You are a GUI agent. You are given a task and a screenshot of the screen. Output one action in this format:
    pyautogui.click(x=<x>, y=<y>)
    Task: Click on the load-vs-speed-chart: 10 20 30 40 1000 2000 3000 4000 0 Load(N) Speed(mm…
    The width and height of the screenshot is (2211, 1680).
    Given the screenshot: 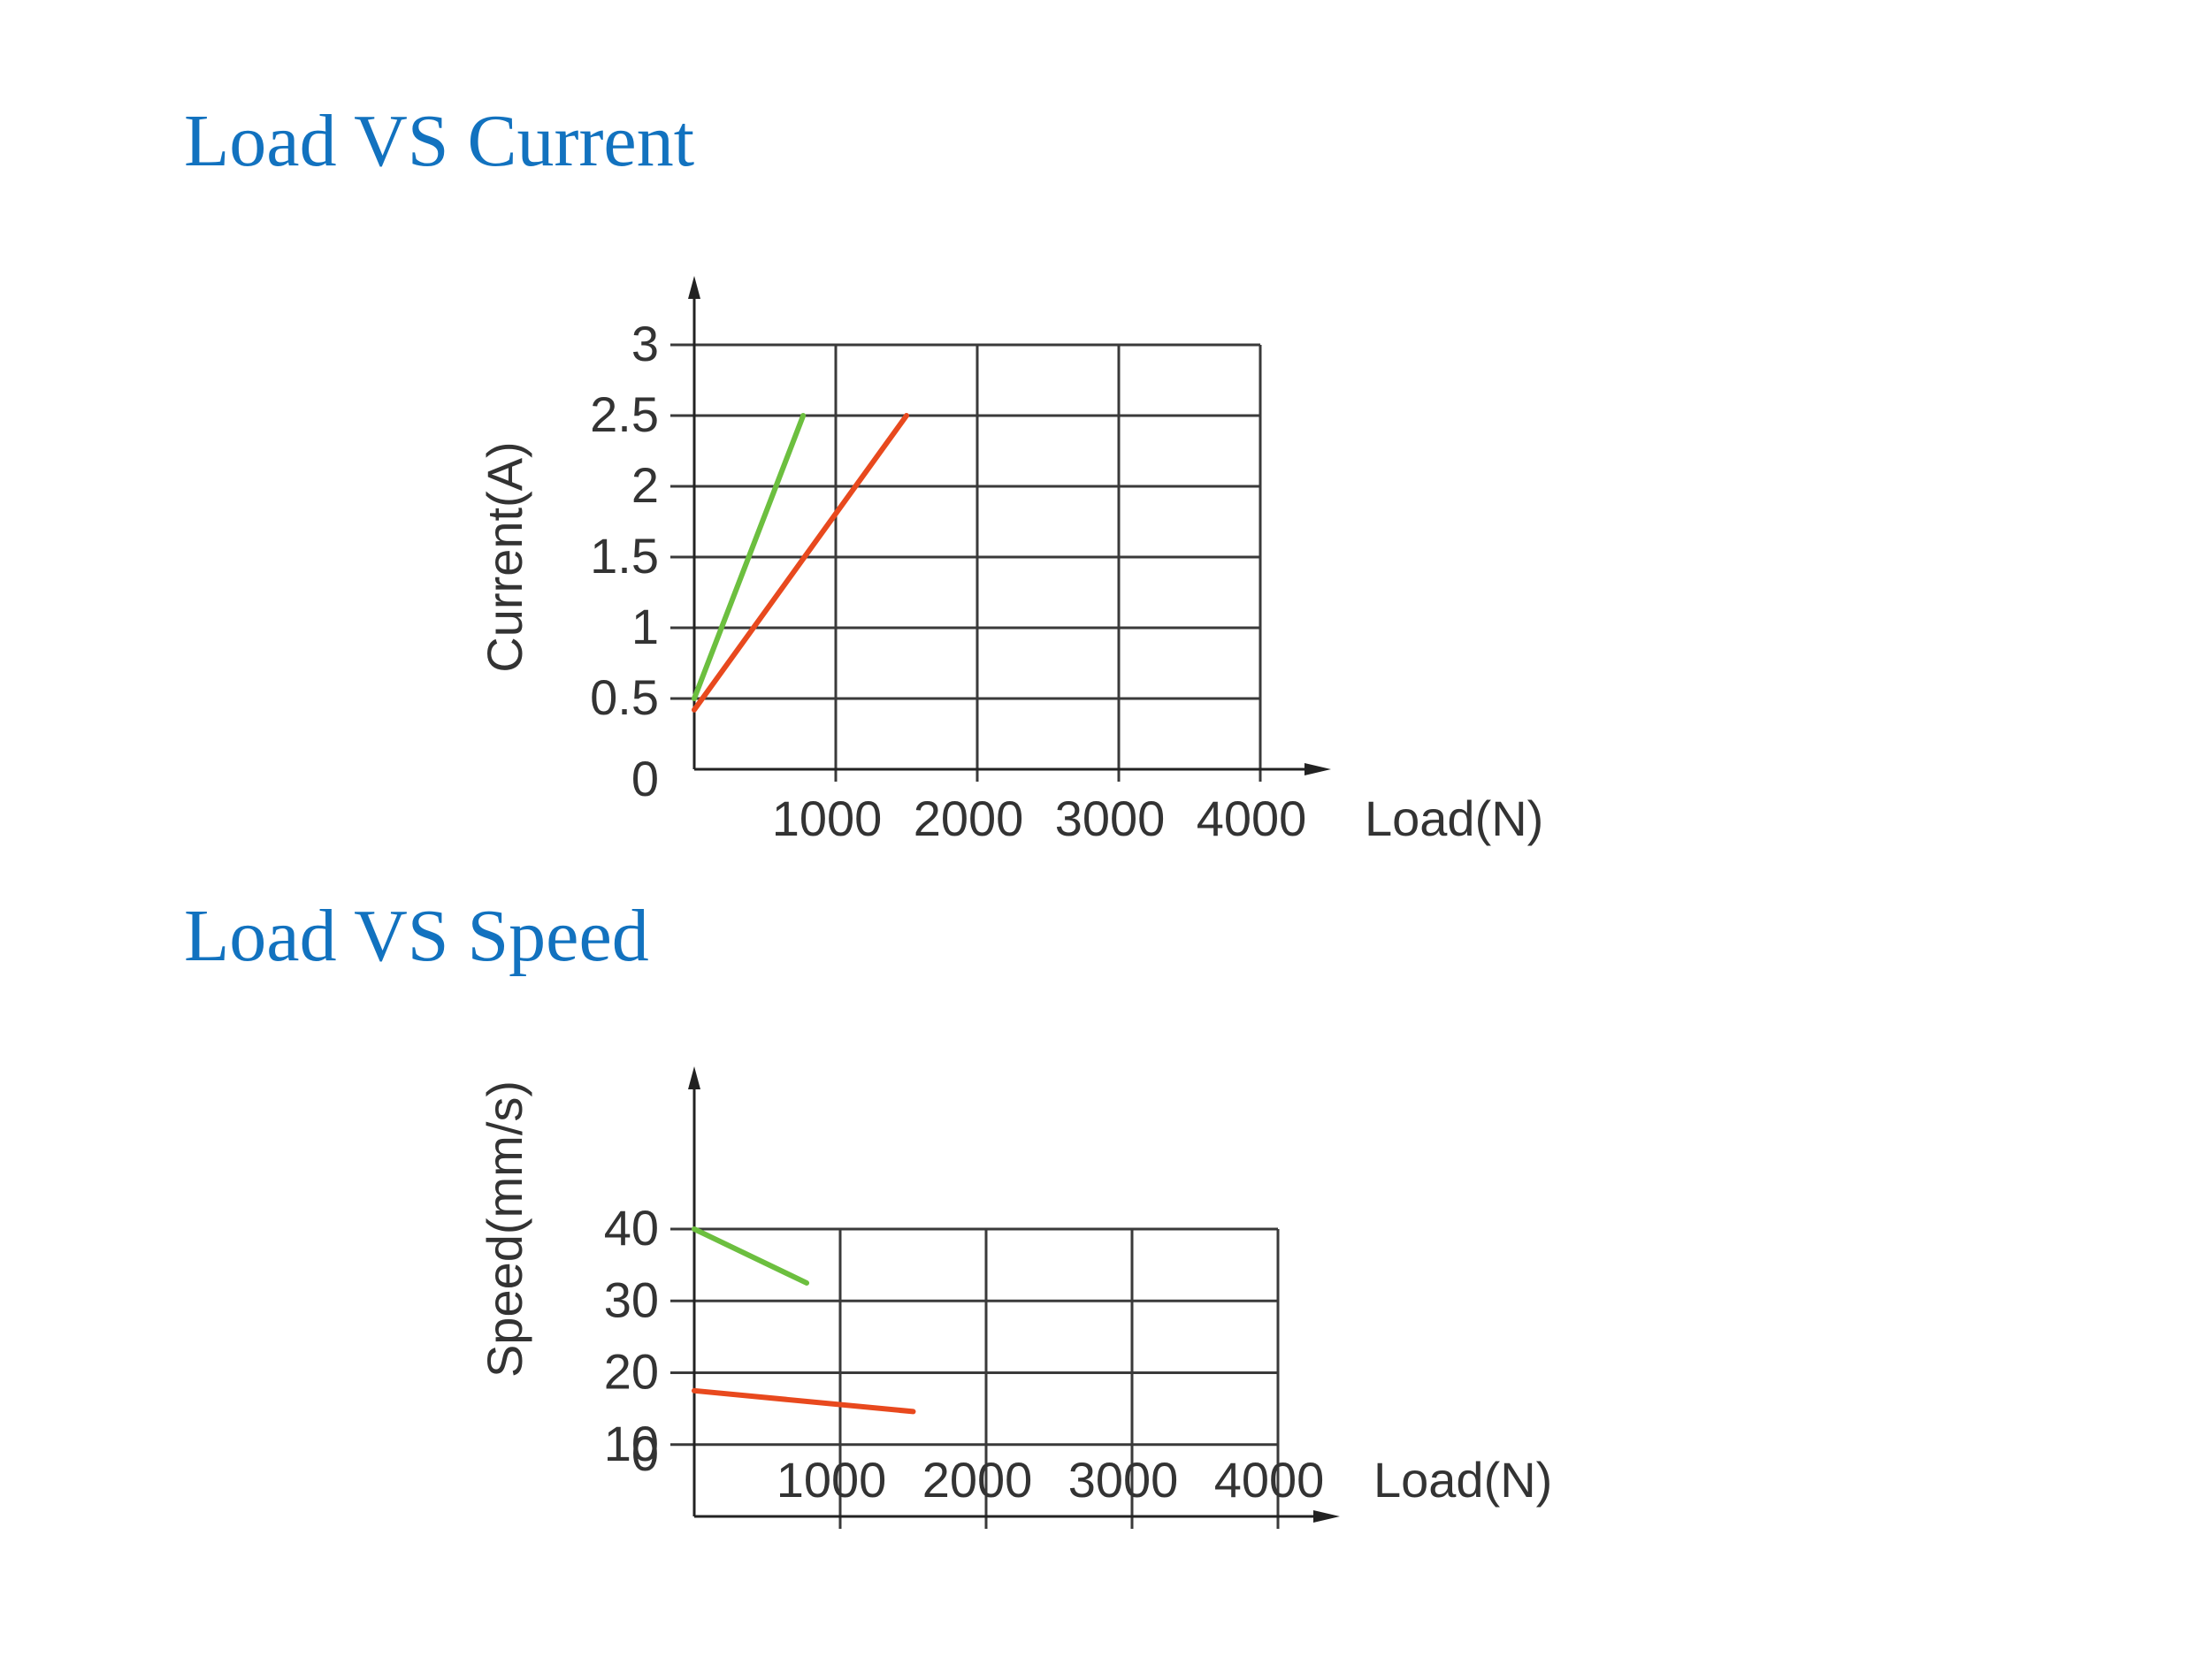 What is the action you would take?
    pyautogui.click(x=1014, y=1297)
    